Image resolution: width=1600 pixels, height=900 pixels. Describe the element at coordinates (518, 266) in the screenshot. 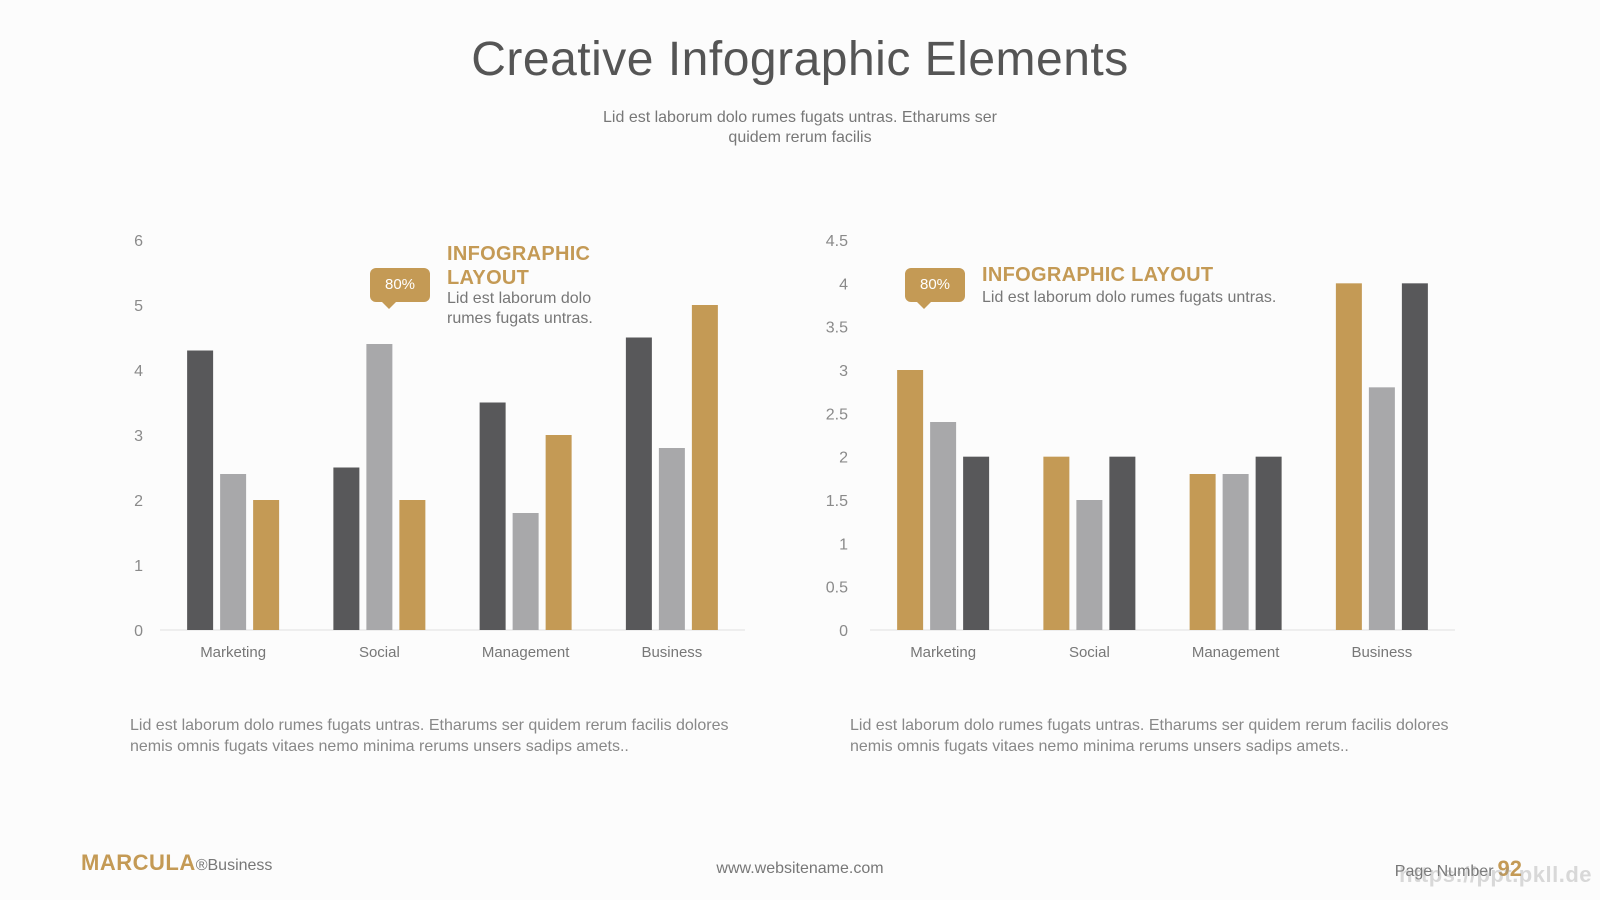

I see `left-info-heading: INFOGRAPHIC LAYOUT` at that location.